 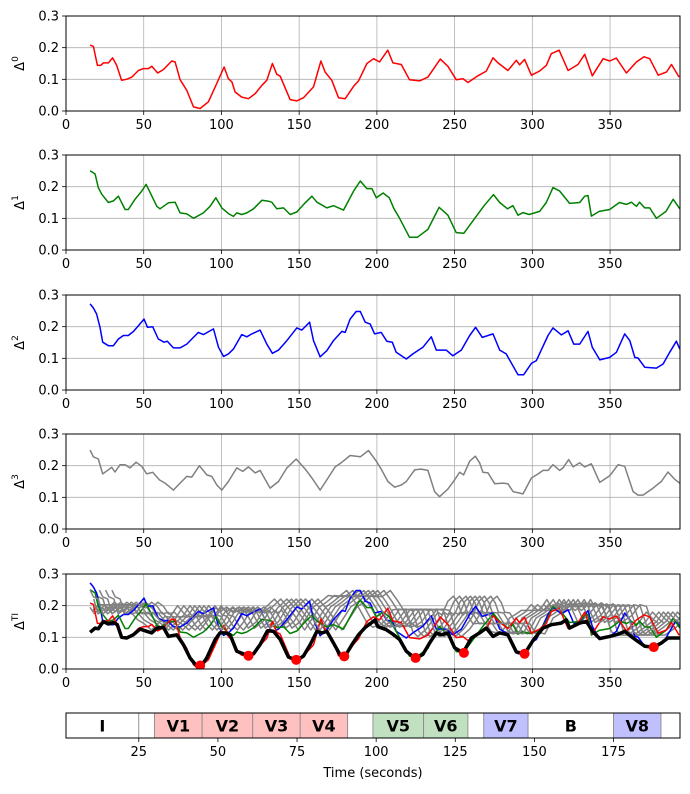 I want to click on segment-label: V7, so click(x=506, y=726).